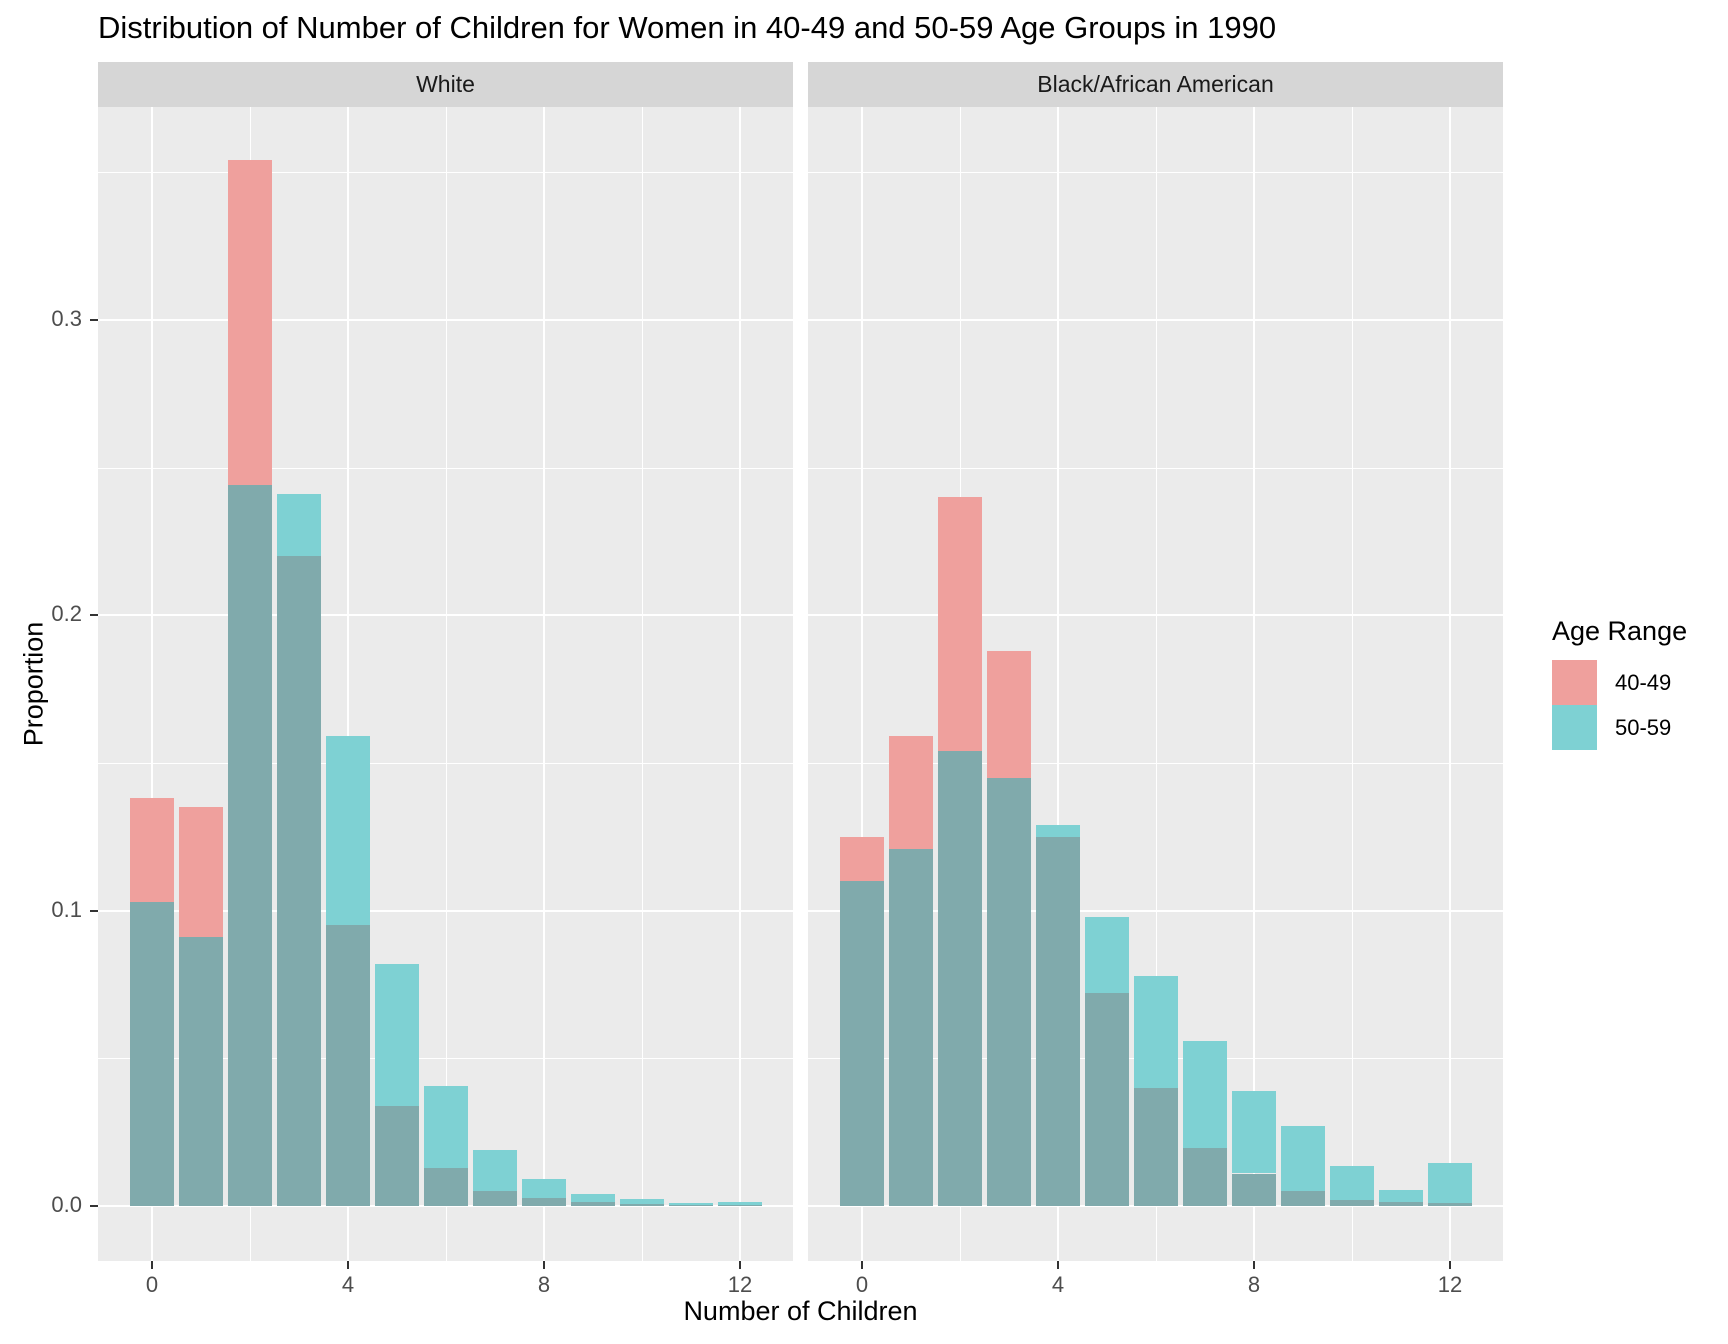 The image size is (1728, 1344). Describe the element at coordinates (1254, 1284) in the screenshot. I see `x-axis-tick-label: 8` at that location.